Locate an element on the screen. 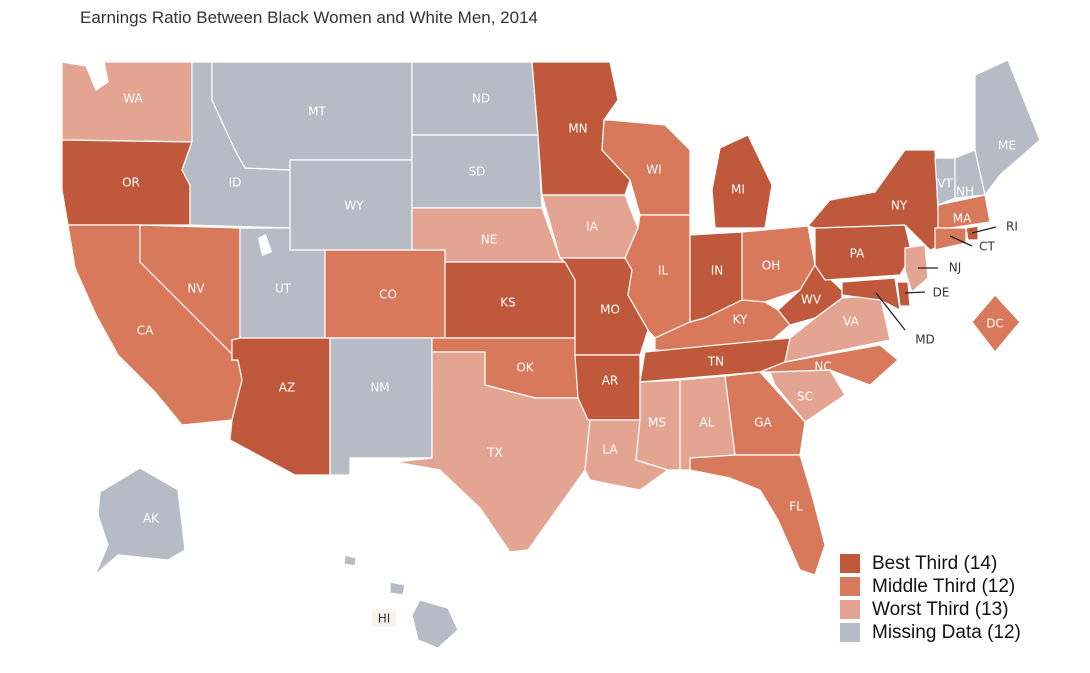 This screenshot has height=673, width=1090. label-IL: IL is located at coordinates (663, 271).